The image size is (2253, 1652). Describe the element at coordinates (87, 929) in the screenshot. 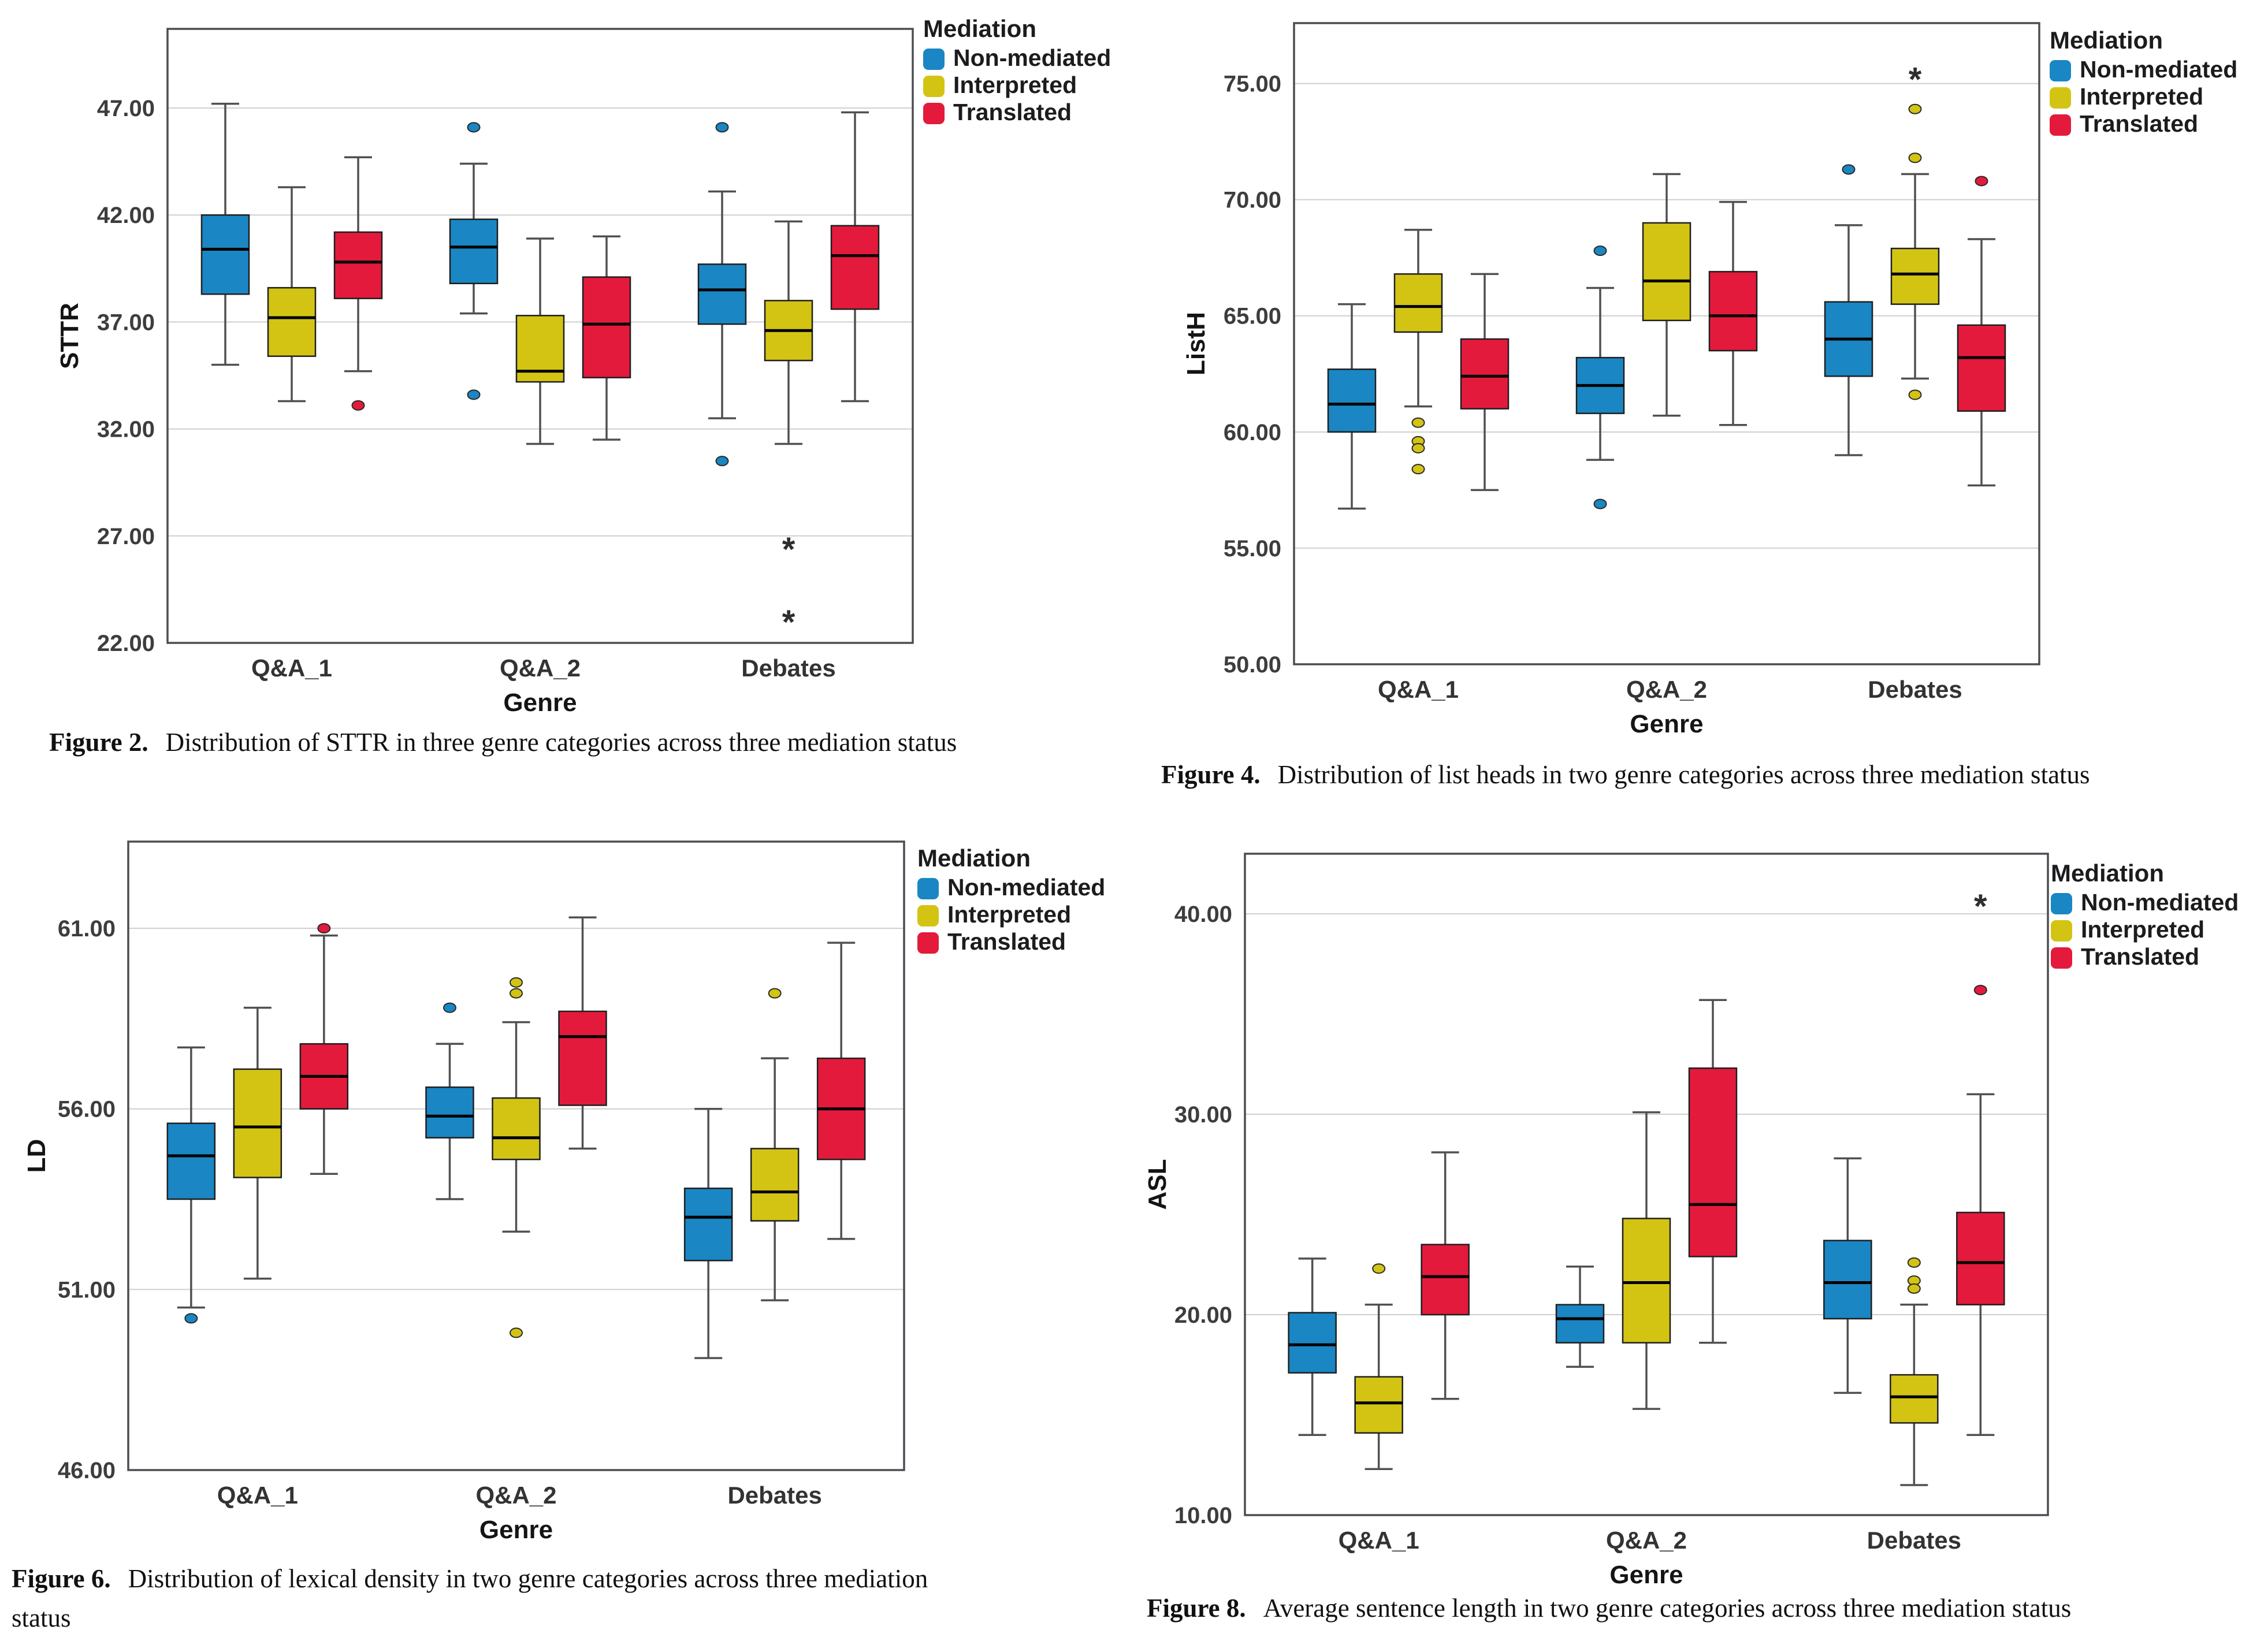

I see `y-tick-label: 61.00` at that location.